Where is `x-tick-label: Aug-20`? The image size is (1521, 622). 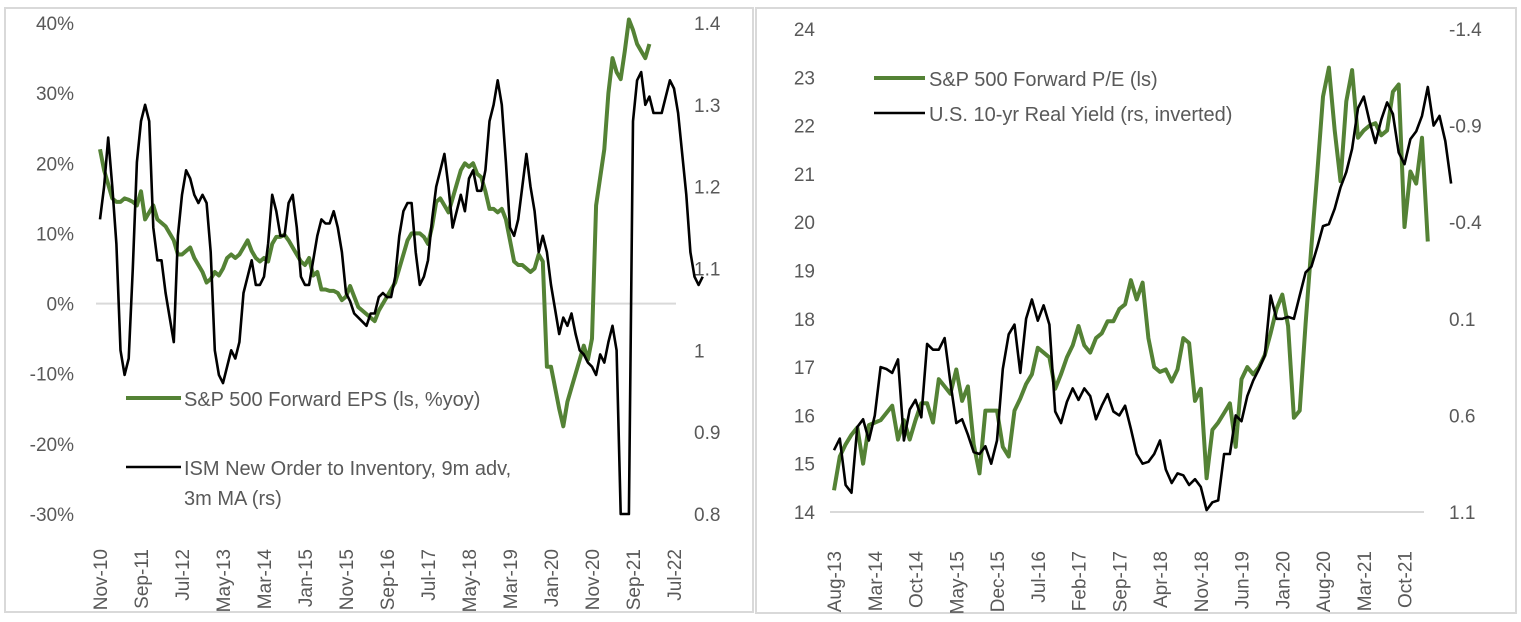 x-tick-label: Aug-20 is located at coordinates (1324, 581).